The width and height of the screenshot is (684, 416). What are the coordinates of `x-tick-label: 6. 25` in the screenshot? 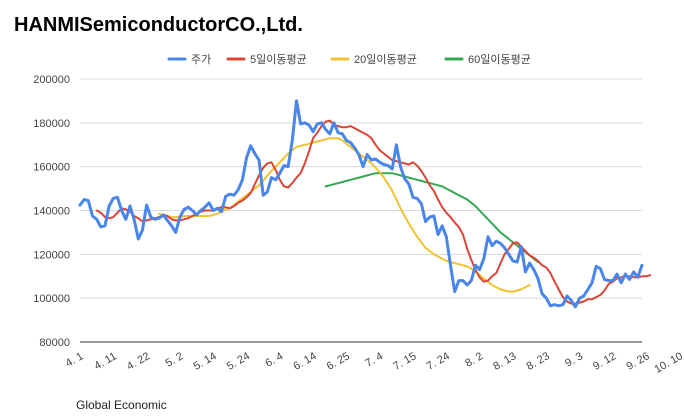 It's located at (338, 361).